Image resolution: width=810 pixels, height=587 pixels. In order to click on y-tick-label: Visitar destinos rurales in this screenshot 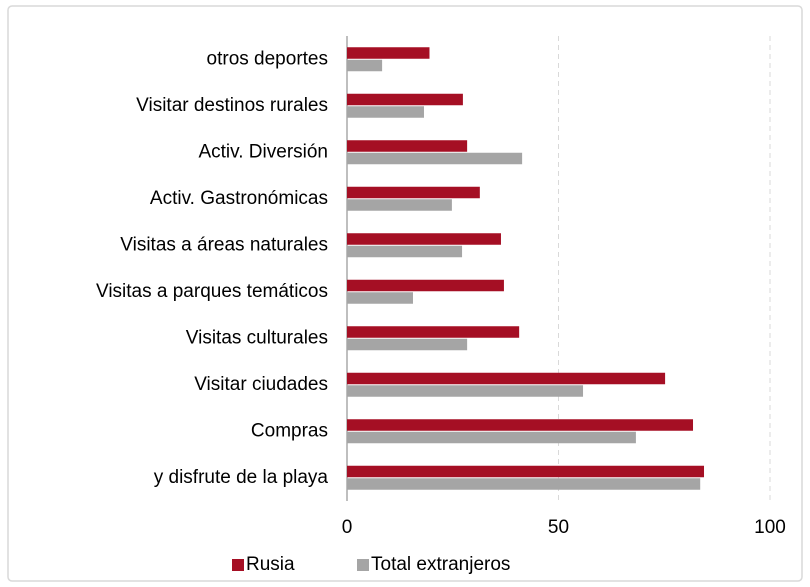, I will do `click(232, 105)`.